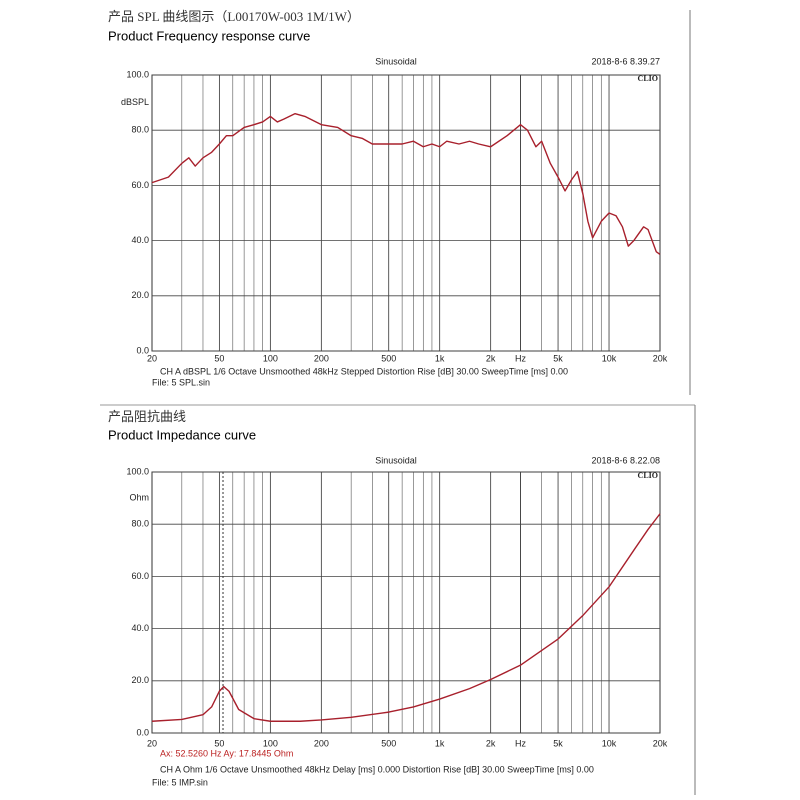 The image size is (800, 800). What do you see at coordinates (209, 35) in the screenshot?
I see `chart-subtitle: Product Frequency response curve` at bounding box center [209, 35].